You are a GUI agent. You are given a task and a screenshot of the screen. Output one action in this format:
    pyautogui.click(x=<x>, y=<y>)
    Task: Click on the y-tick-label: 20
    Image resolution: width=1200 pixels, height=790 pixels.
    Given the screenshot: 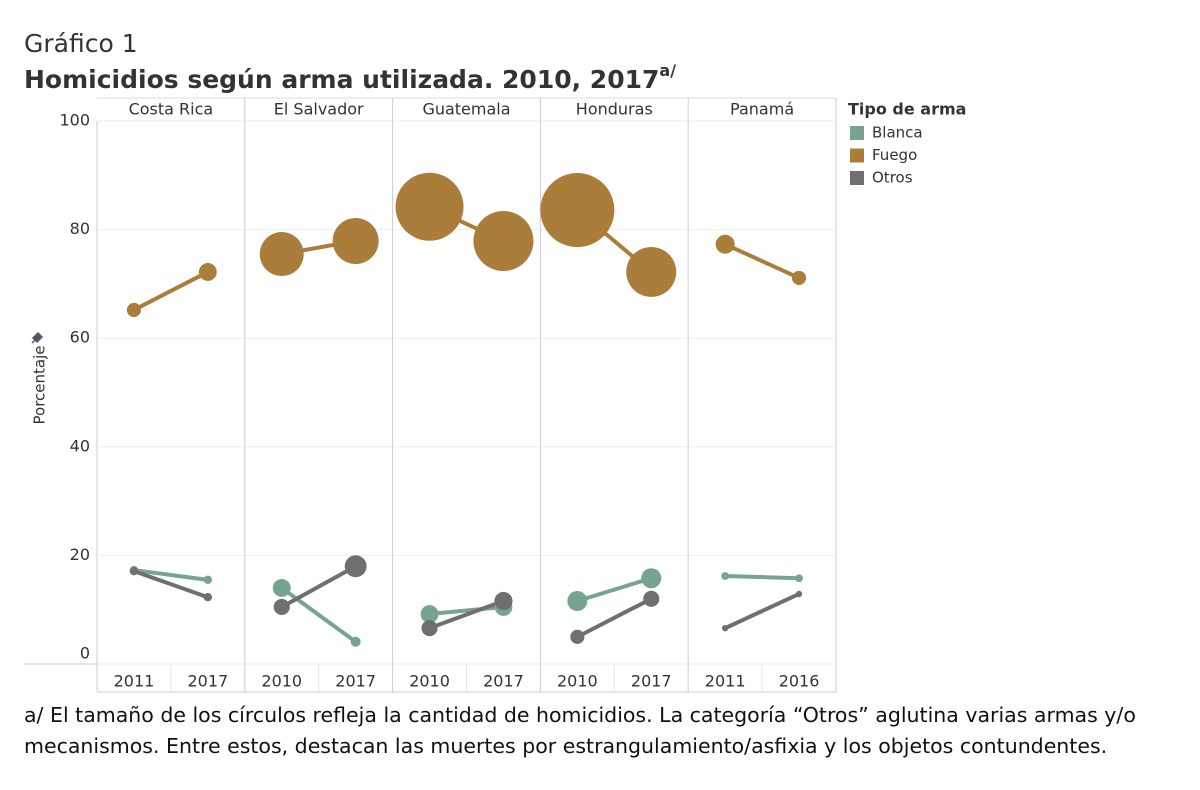 What is the action you would take?
    pyautogui.click(x=80, y=554)
    